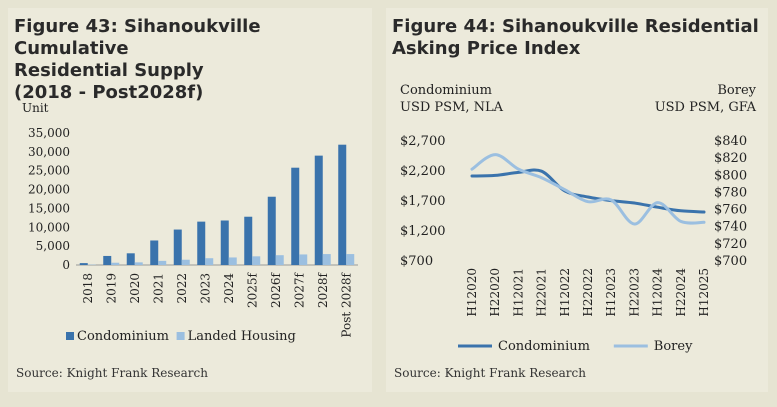 This screenshot has height=407, width=777. What do you see at coordinates (588, 292) in the screenshot?
I see `x-tick-label: H22022` at bounding box center [588, 292].